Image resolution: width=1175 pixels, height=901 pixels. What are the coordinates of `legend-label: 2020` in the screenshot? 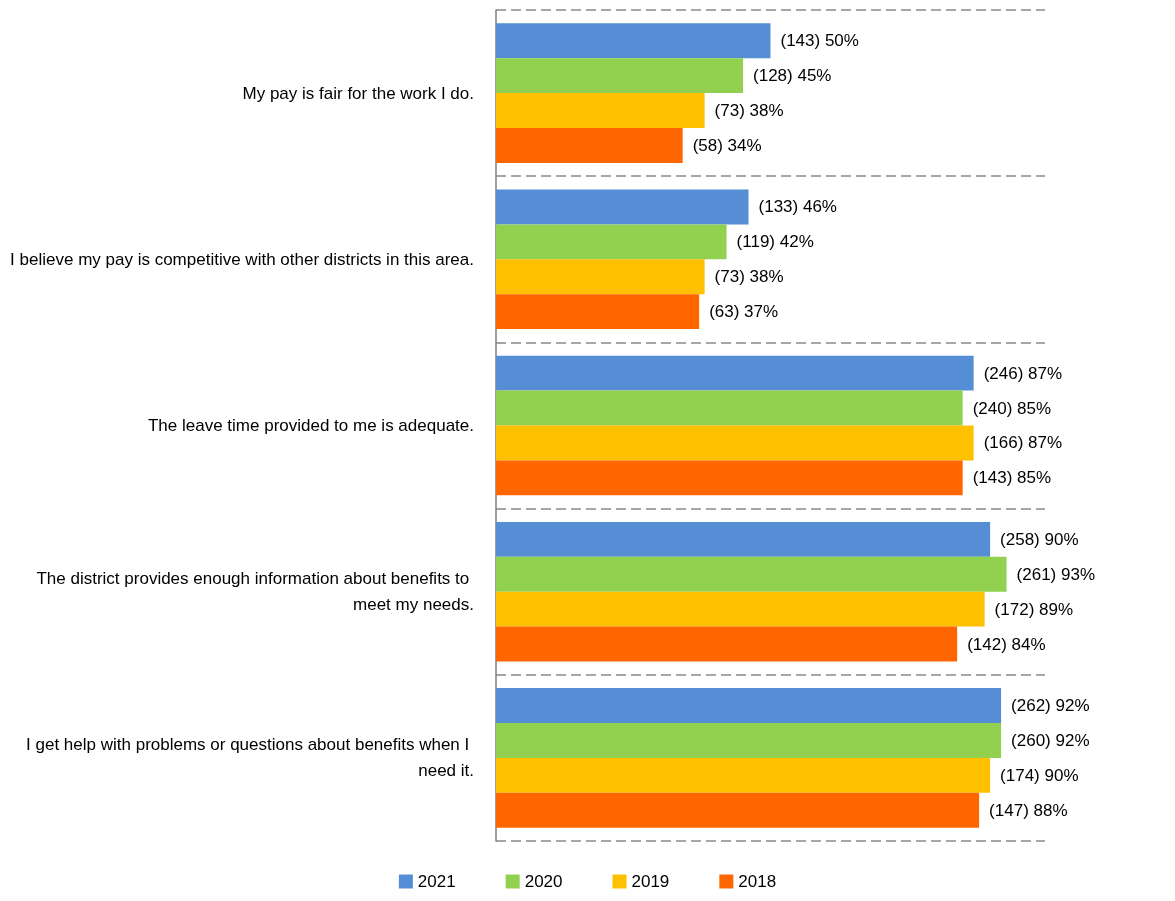 It's located at (543, 881).